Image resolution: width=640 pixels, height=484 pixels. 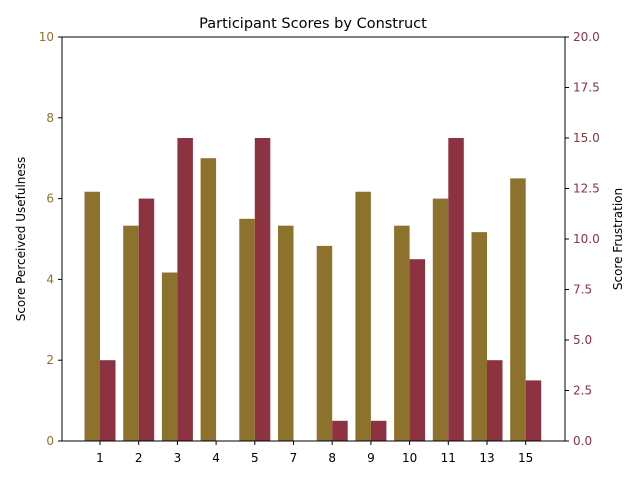 What do you see at coordinates (525, 458) in the screenshot?
I see `x-tick-label: 15` at bounding box center [525, 458].